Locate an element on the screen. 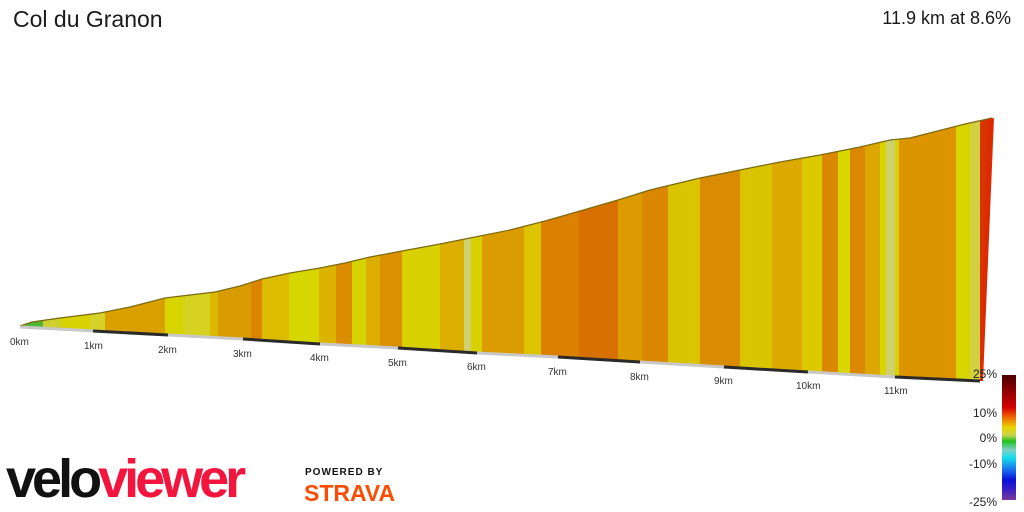 Image resolution: width=1024 pixels, height=512 pixels. km-label-9: 9km is located at coordinates (723, 381).